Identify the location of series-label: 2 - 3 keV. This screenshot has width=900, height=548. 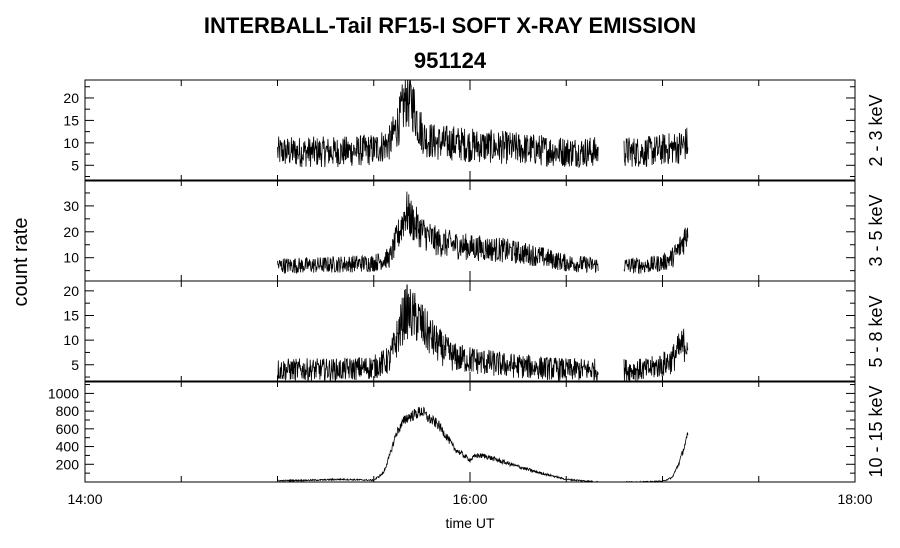
(876, 130).